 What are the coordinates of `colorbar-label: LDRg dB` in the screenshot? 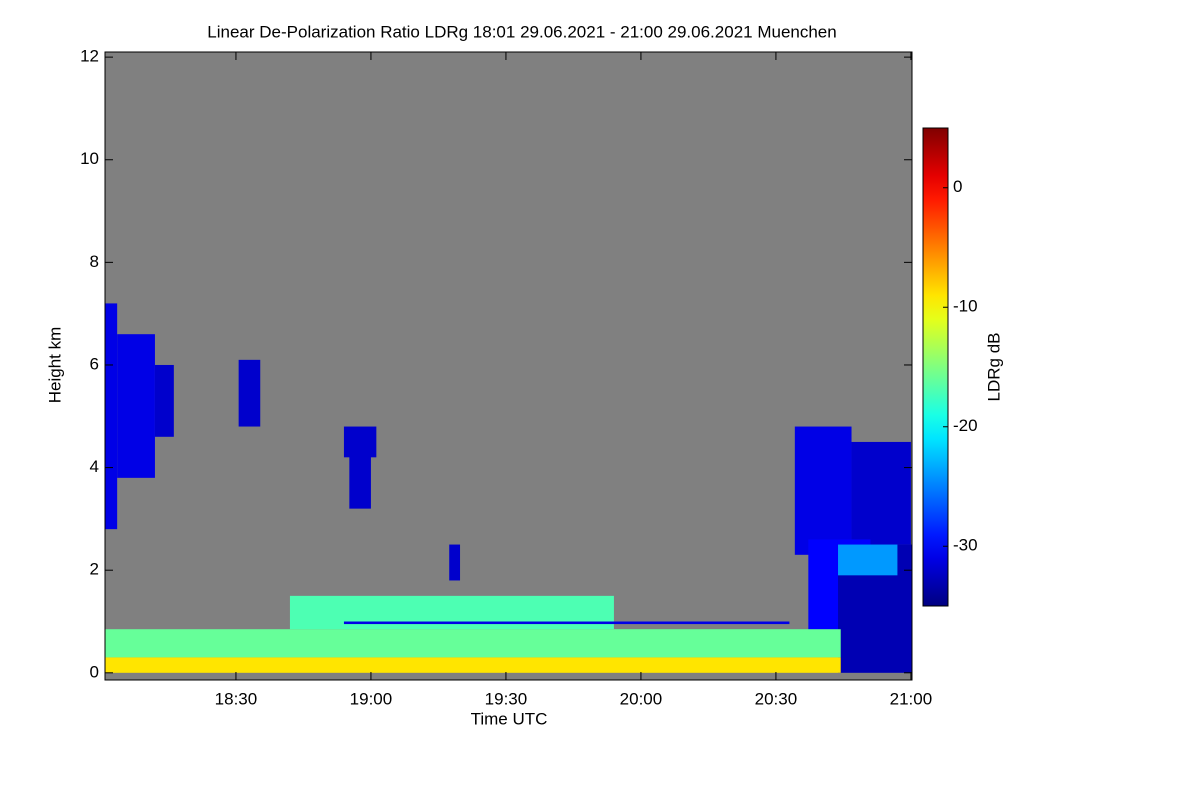 It's located at (993, 367).